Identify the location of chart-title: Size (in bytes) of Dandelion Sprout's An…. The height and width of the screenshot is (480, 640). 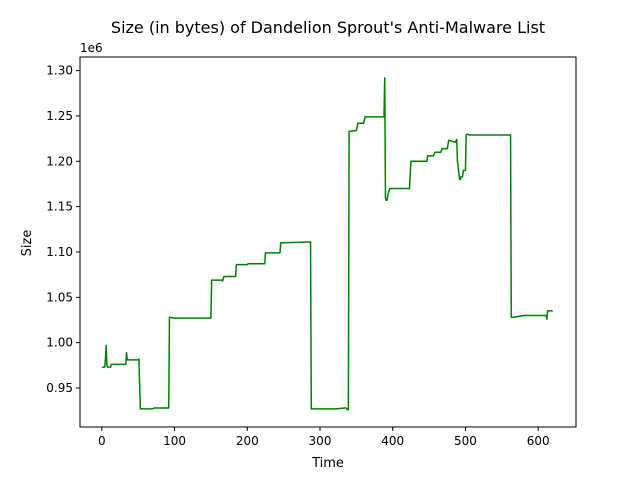
(328, 27).